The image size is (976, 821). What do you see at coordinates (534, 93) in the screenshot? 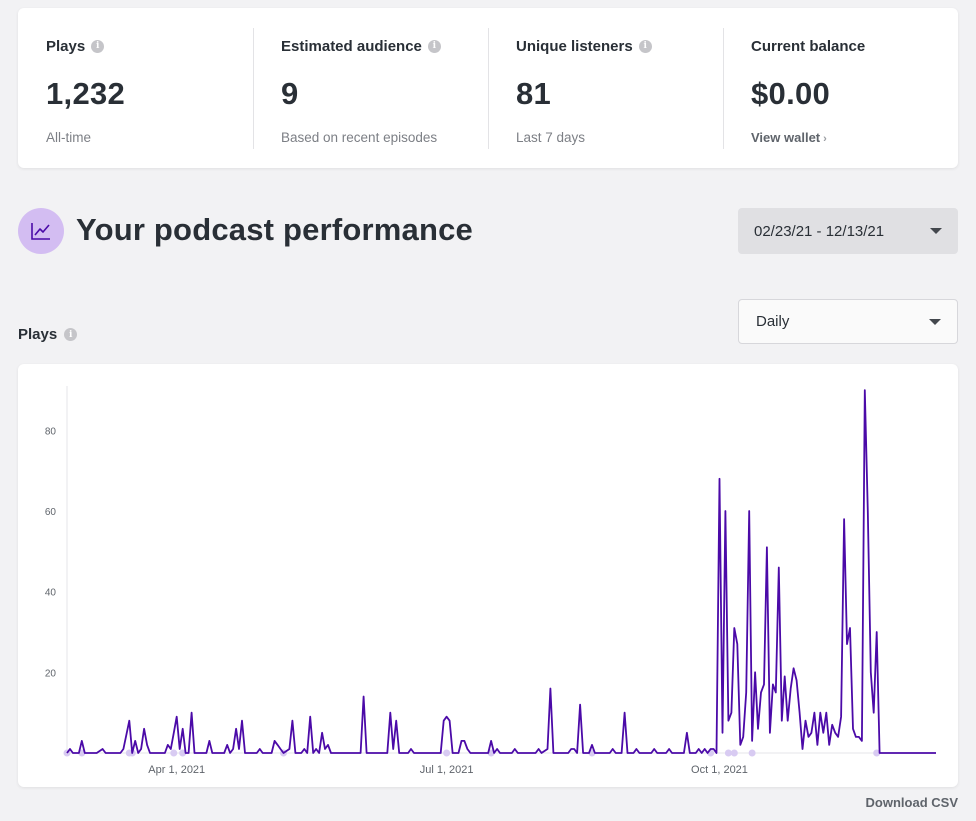
I see `stat-value: 81` at bounding box center [534, 93].